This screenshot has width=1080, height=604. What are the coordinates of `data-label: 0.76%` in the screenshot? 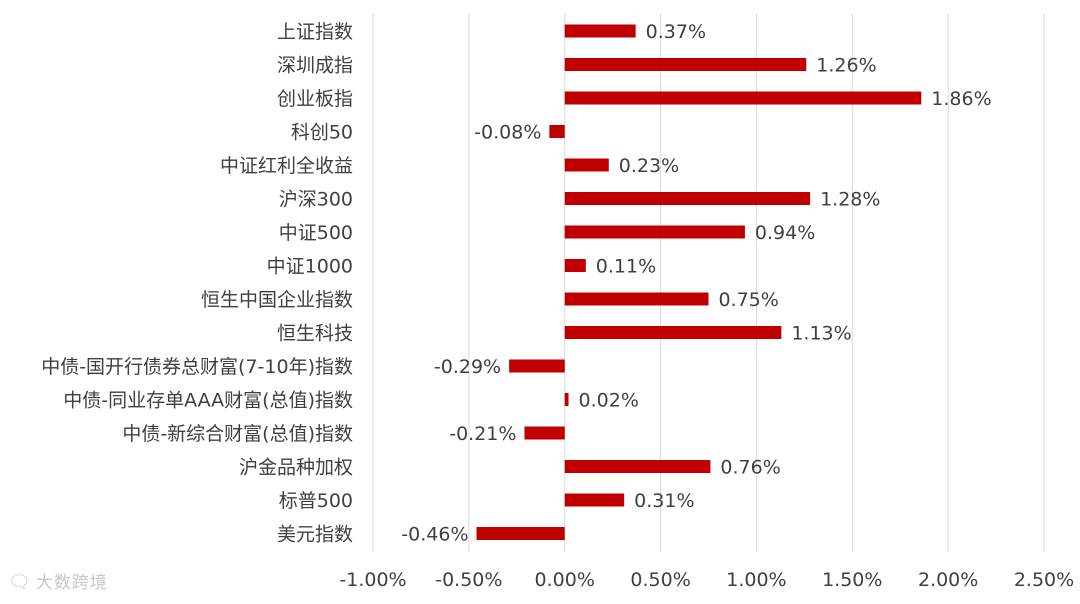 It's located at (750, 468).